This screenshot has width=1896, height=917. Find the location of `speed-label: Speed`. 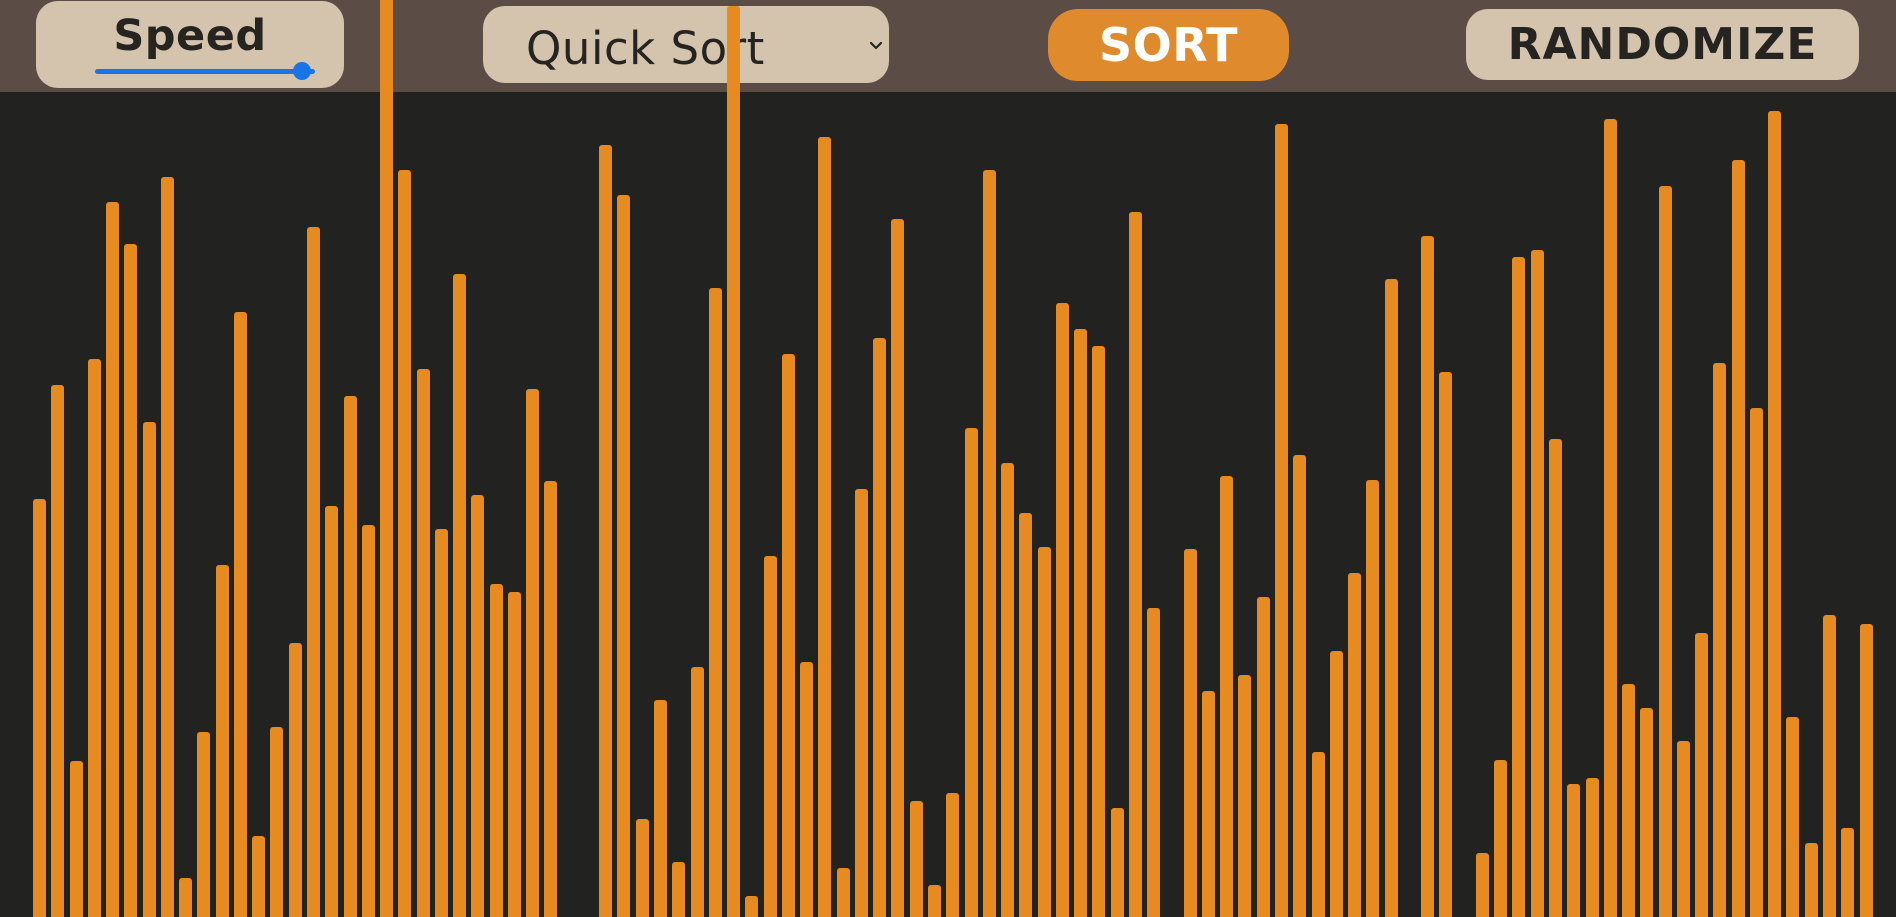

speed-label: Speed is located at coordinates (190, 36).